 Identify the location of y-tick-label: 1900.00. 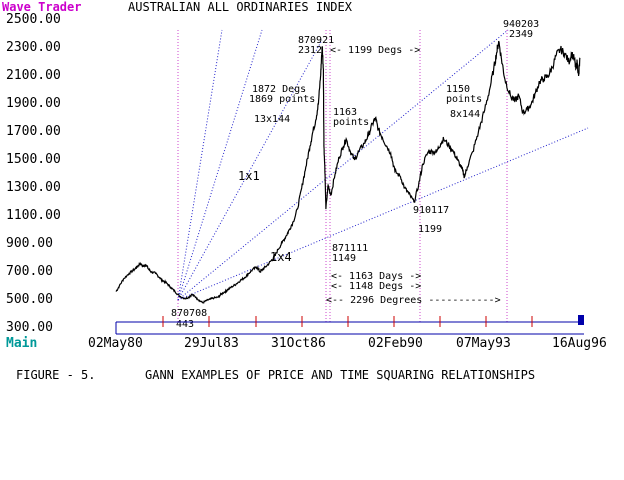
(33, 103).